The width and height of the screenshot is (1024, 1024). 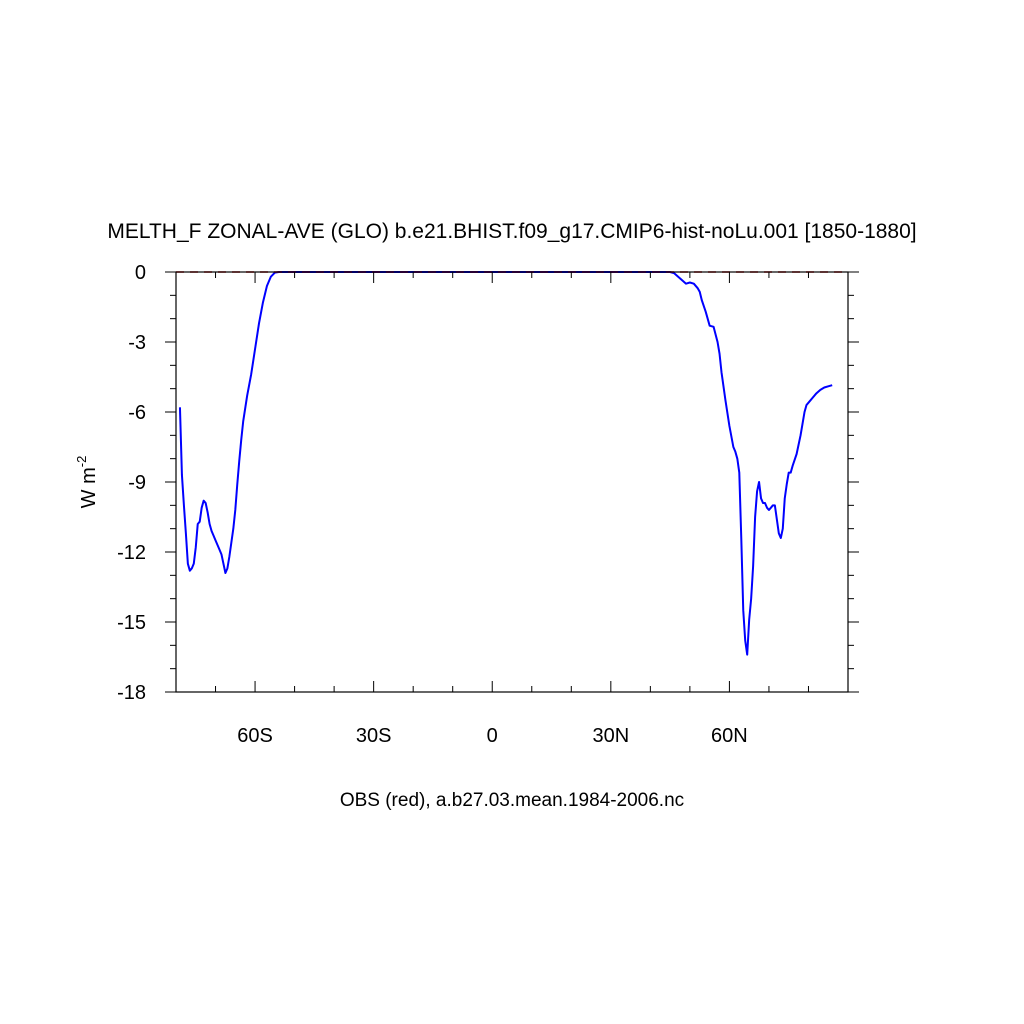 What do you see at coordinates (140, 273) in the screenshot?
I see `y-tick-label: 0` at bounding box center [140, 273].